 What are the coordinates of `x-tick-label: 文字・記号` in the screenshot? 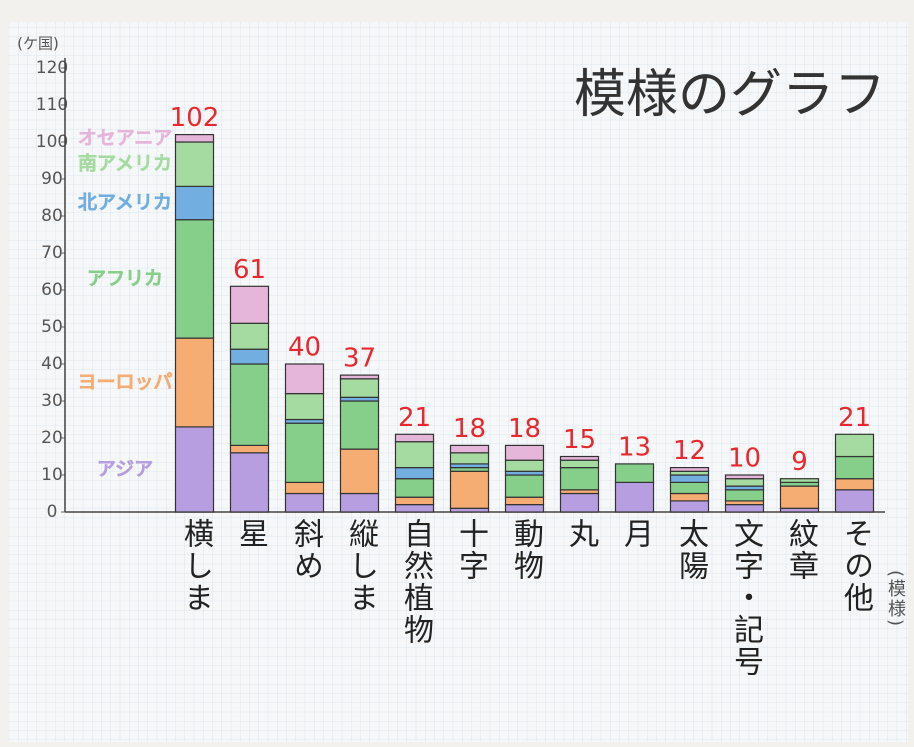 It's located at (745, 598).